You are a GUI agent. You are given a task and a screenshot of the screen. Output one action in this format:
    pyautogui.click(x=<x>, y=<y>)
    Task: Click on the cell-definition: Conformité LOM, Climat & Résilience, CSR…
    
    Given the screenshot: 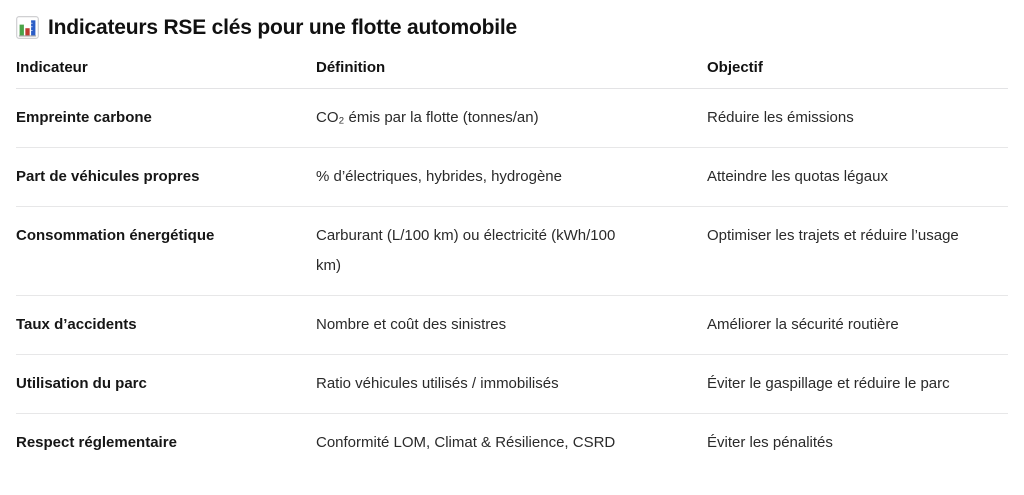 What is the action you would take?
    pyautogui.click(x=466, y=443)
    